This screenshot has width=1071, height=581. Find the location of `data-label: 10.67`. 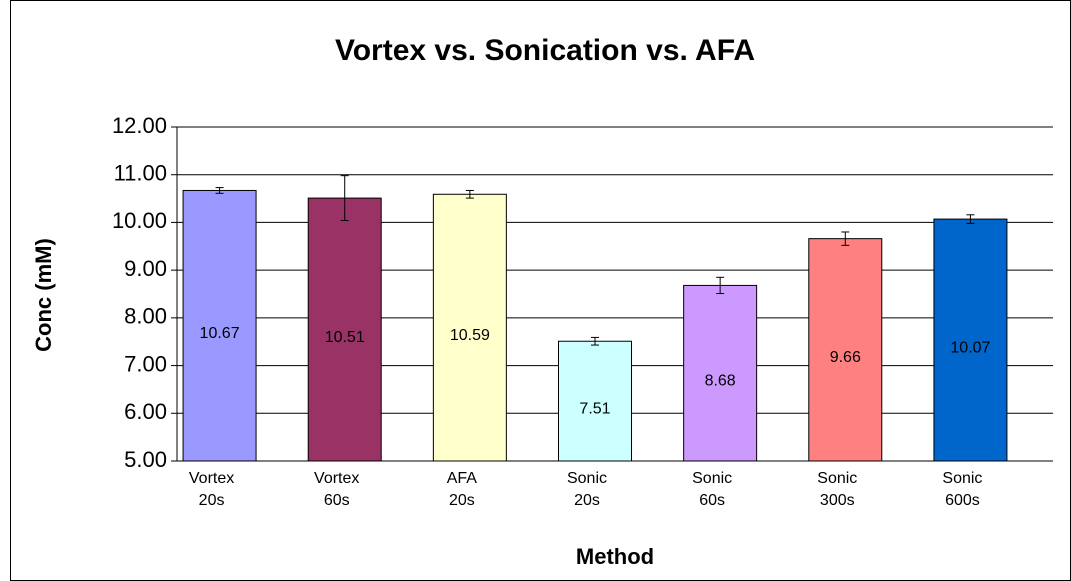

data-label: 10.67 is located at coordinates (220, 333).